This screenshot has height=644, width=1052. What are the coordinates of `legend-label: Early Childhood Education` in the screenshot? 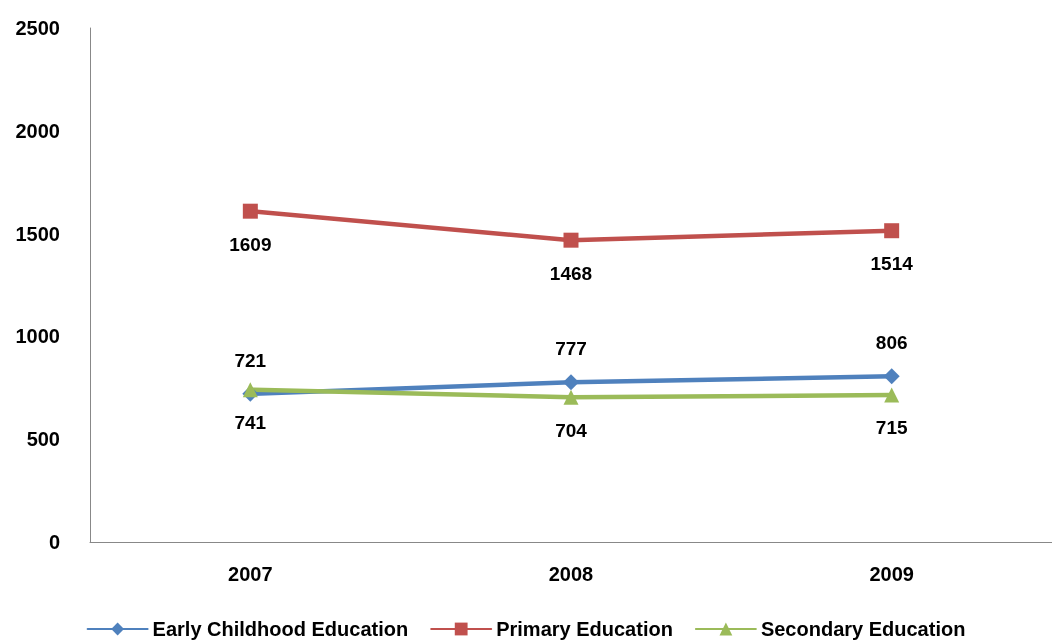 It's located at (280, 629).